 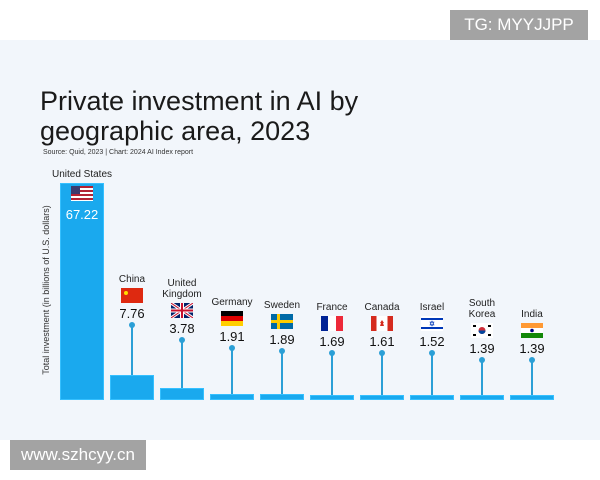 I want to click on category-label: United States, so click(x=82, y=174).